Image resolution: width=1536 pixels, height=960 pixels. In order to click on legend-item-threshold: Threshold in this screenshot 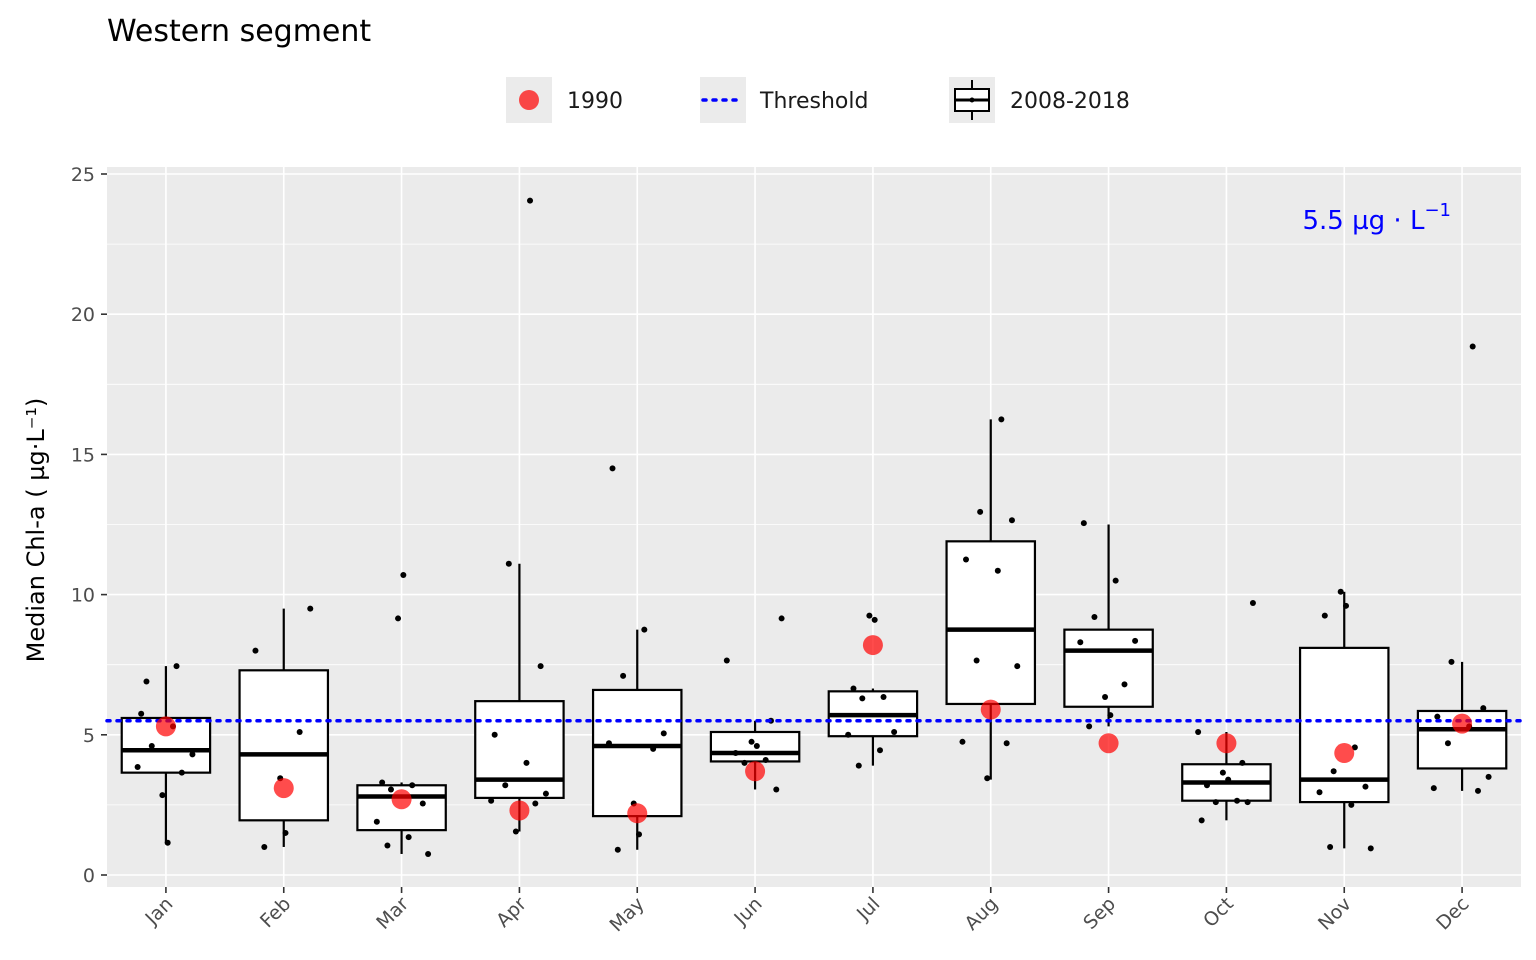, I will do `click(784, 100)`.